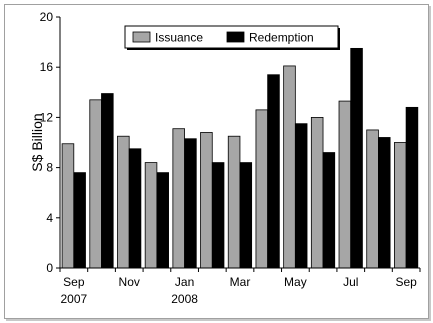 The image size is (433, 323). Describe the element at coordinates (73, 299) in the screenshot. I see `x-tick-sublabel-0: 2007` at that location.